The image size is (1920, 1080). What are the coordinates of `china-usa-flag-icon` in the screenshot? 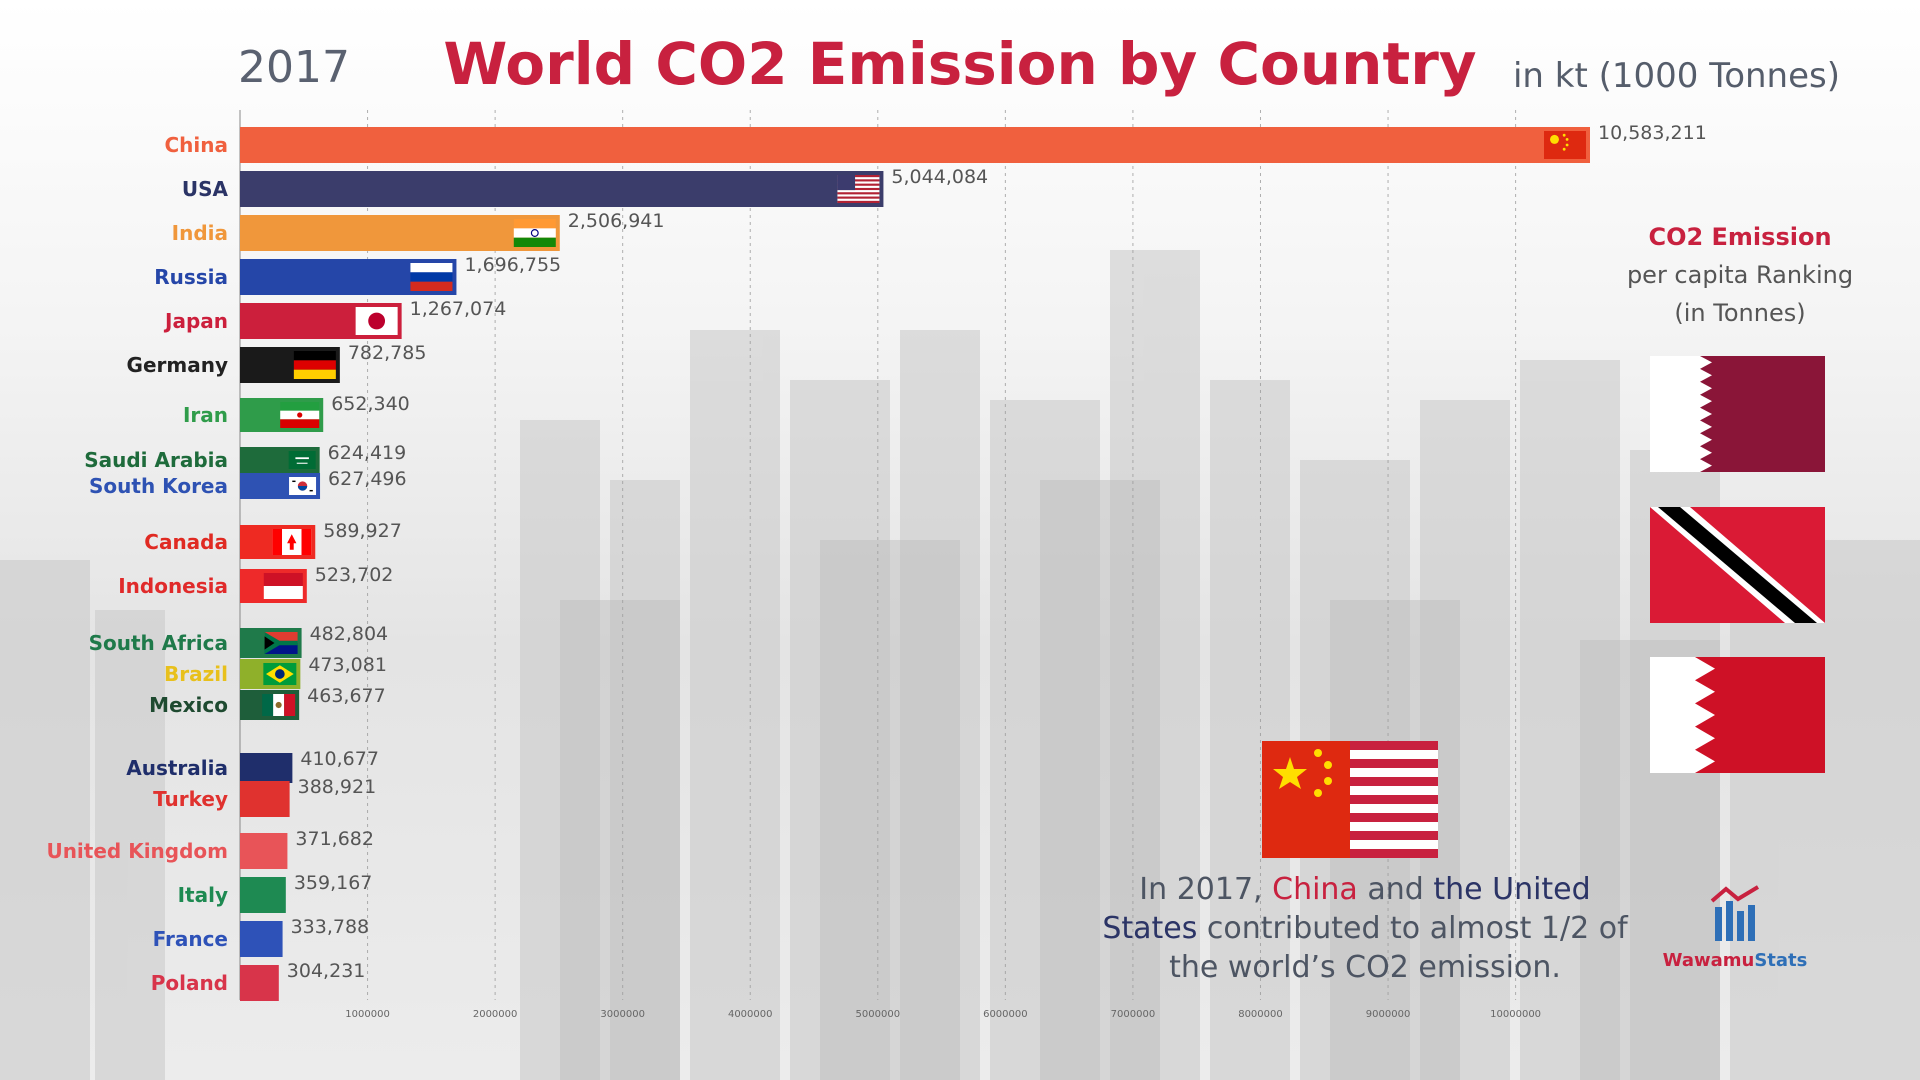 It's located at (1350, 799).